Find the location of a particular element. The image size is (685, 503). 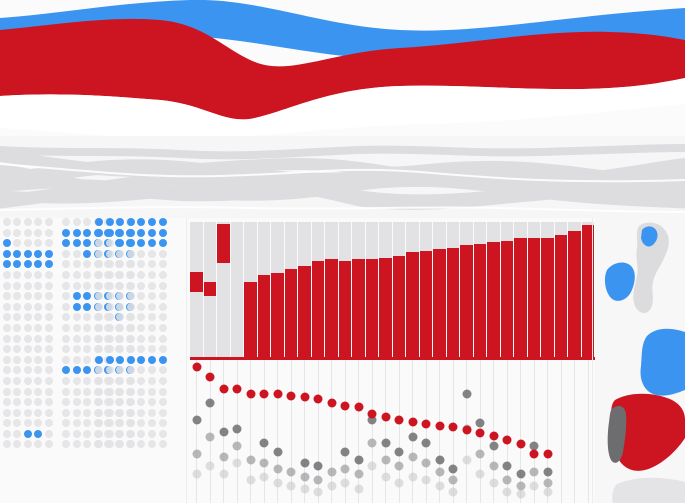

map-region-north-africa is located at coordinates (648, 490).